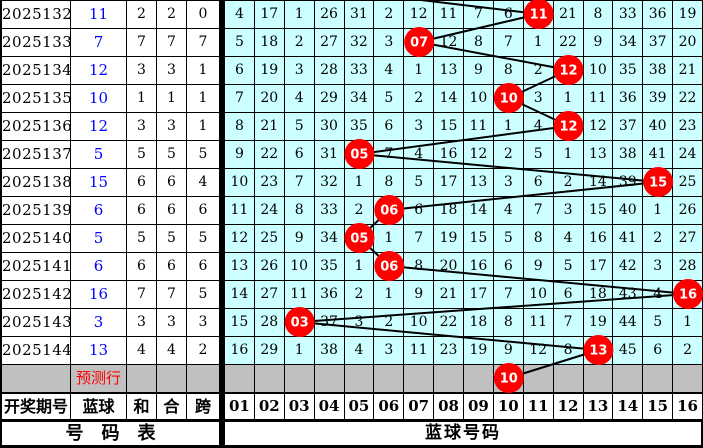 The width and height of the screenshot is (703, 448). What do you see at coordinates (98, 70) in the screenshot?
I see `blue-ball-cell: 12` at bounding box center [98, 70].